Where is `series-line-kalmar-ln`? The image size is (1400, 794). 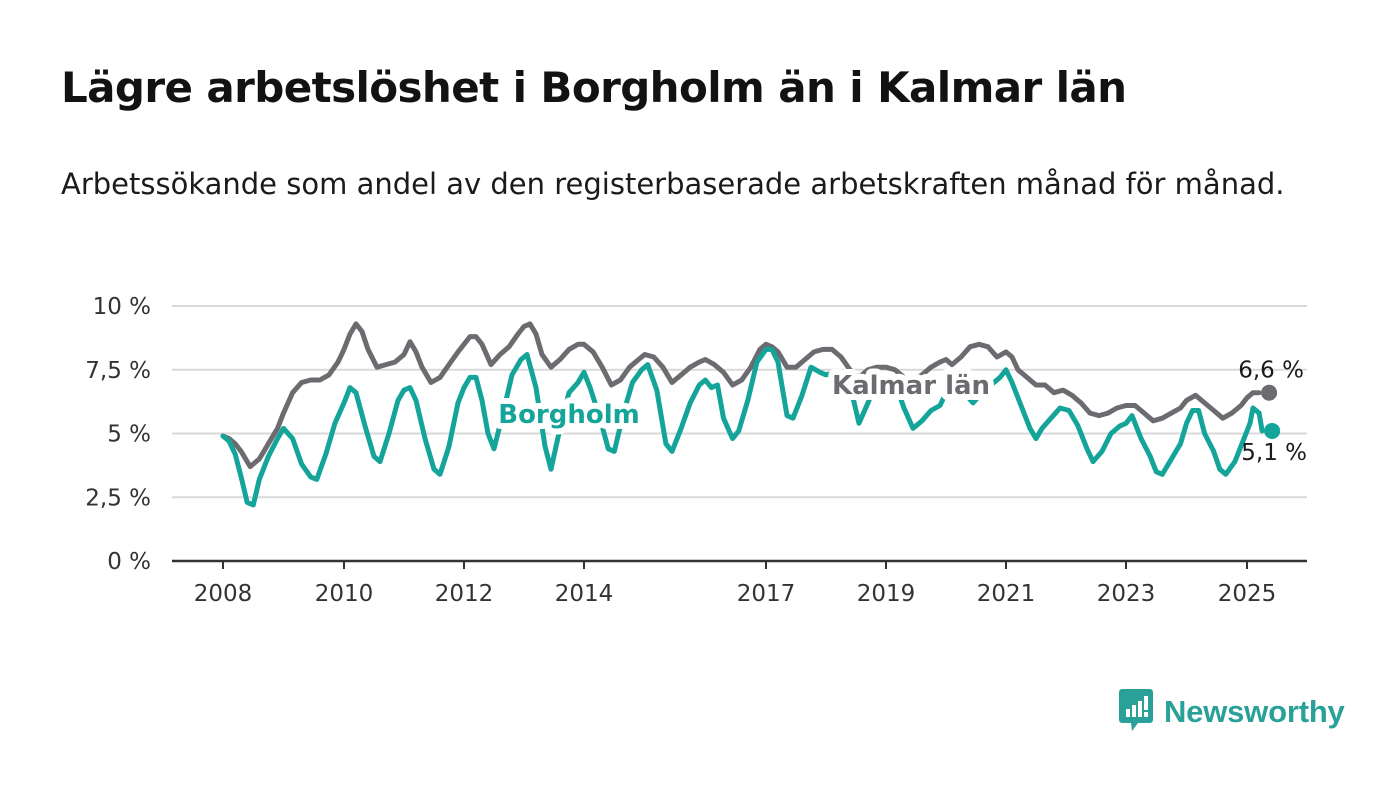 series-line-kalmar-ln is located at coordinates (741, 395).